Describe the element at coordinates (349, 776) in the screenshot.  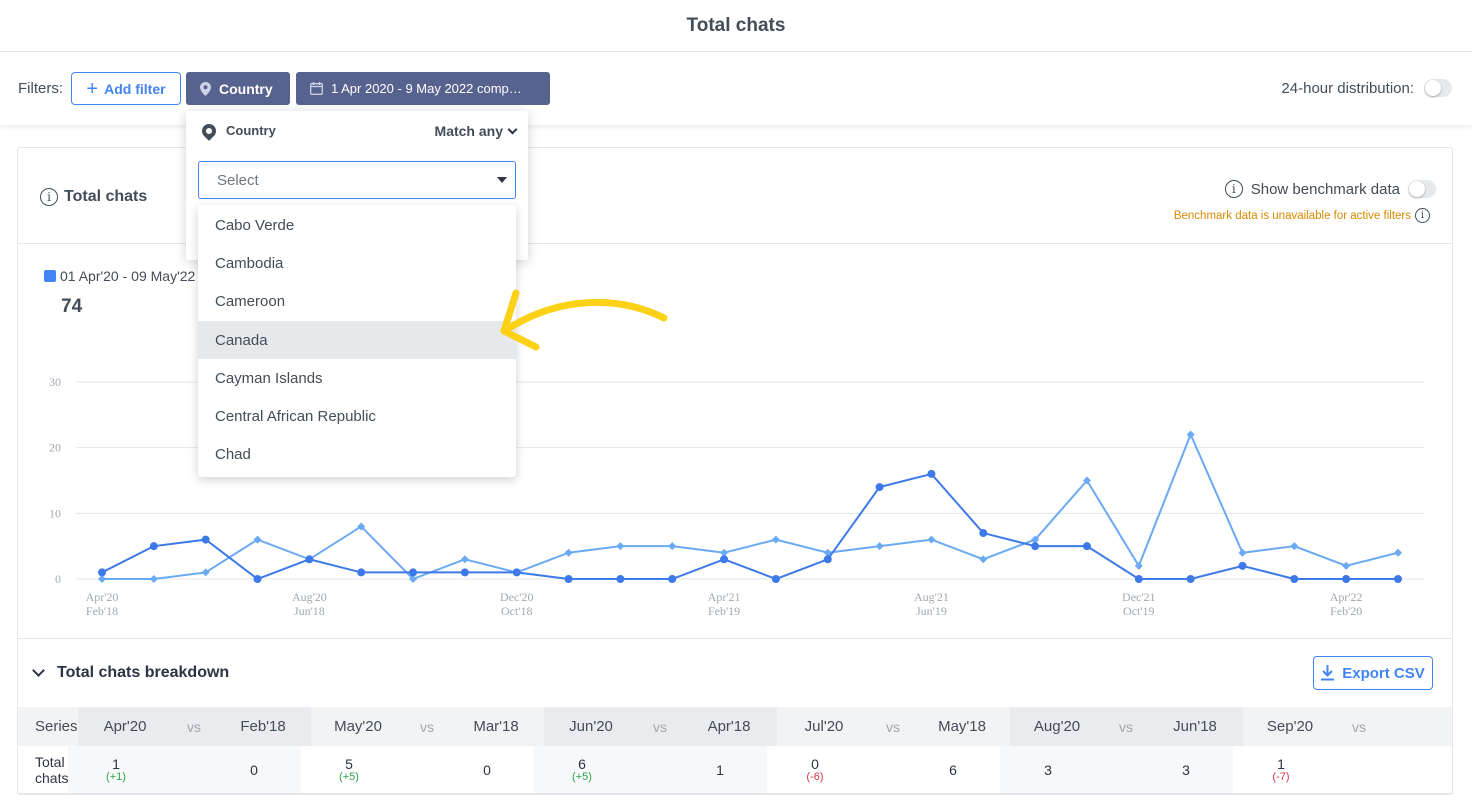
I see `delta-value: (+5)` at that location.